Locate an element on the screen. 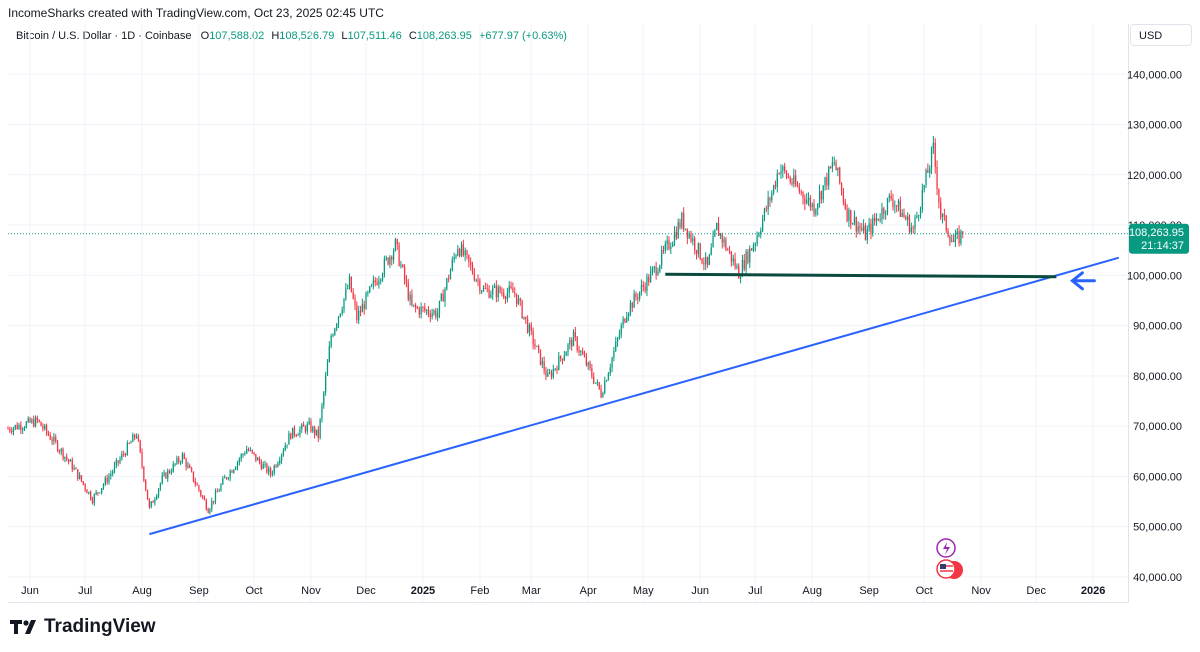 The height and width of the screenshot is (652, 1200). price-tag is located at coordinates (1159, 238).